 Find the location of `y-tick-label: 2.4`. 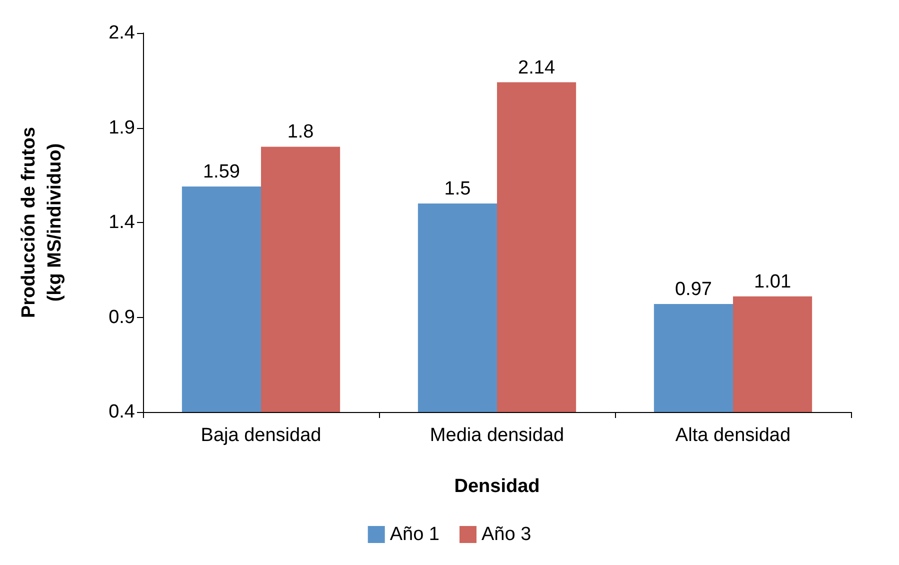

y-tick-label: 2.4 is located at coordinates (122, 33).